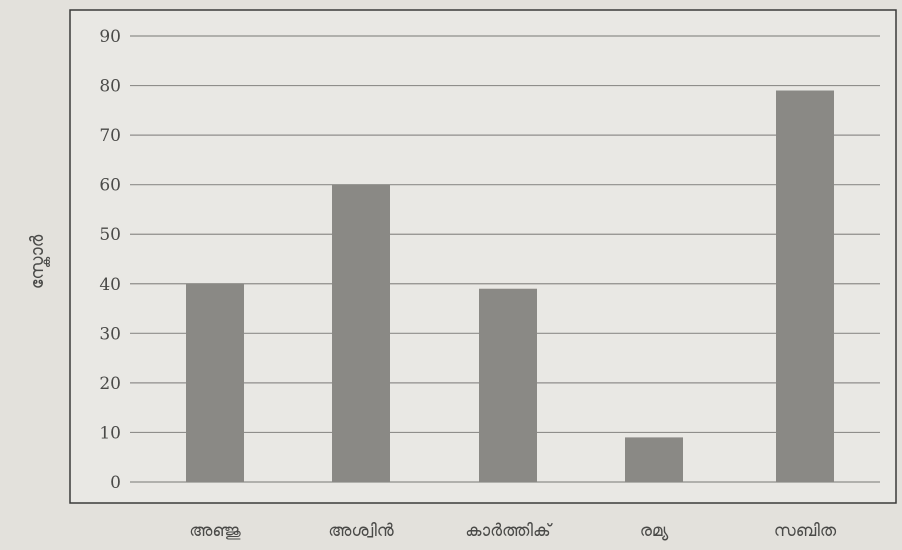 This screenshot has width=902, height=550. What do you see at coordinates (110, 136) in the screenshot?
I see `y-tick-label: 70` at bounding box center [110, 136].